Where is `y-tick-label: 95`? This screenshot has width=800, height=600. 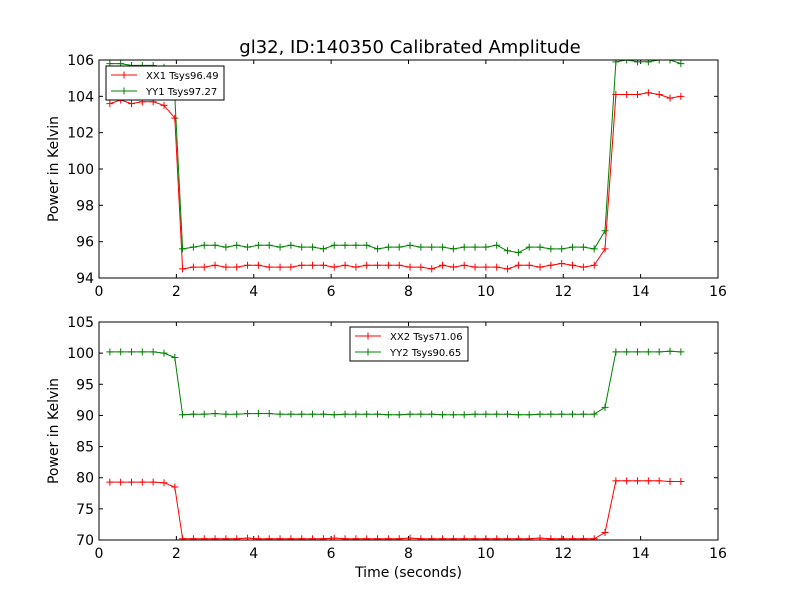
y-tick-label: 95 is located at coordinates (85, 385).